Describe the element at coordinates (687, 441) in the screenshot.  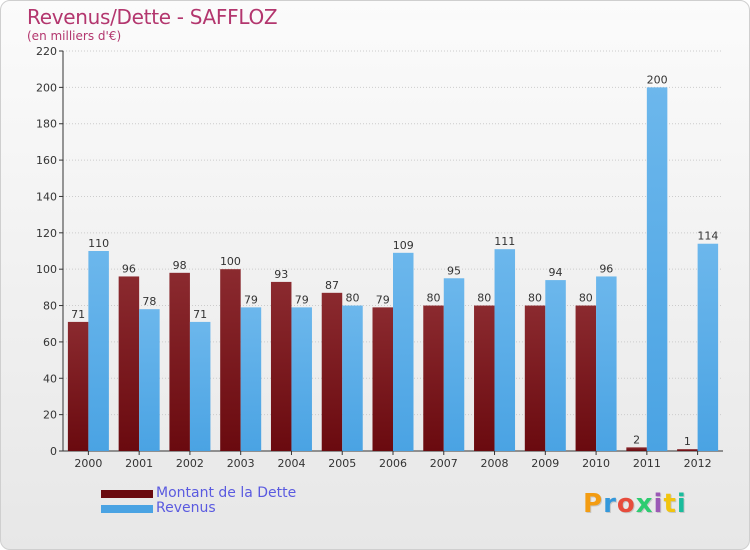
I see `data-label: 1` at that location.